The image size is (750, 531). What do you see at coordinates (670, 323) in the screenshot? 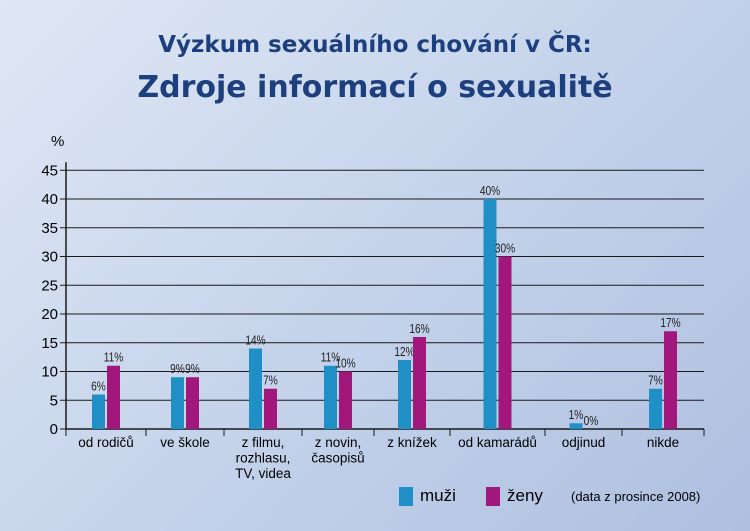
I see `data-label-zeny: 17%` at bounding box center [670, 323].